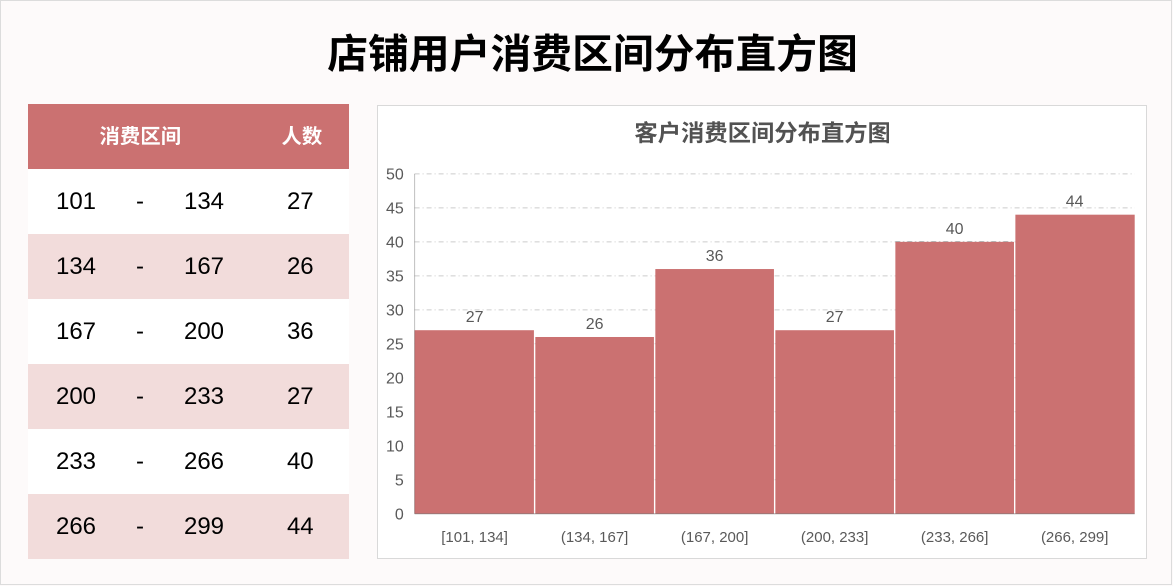 The image size is (1173, 586). Describe the element at coordinates (395, 310) in the screenshot. I see `svg-text: 30` at that location.